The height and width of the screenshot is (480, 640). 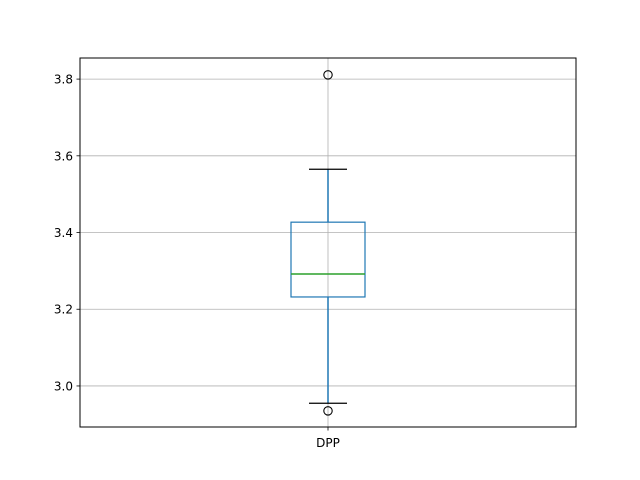 What do you see at coordinates (63, 80) in the screenshot?
I see `y-tick-label: 3.8` at bounding box center [63, 80].